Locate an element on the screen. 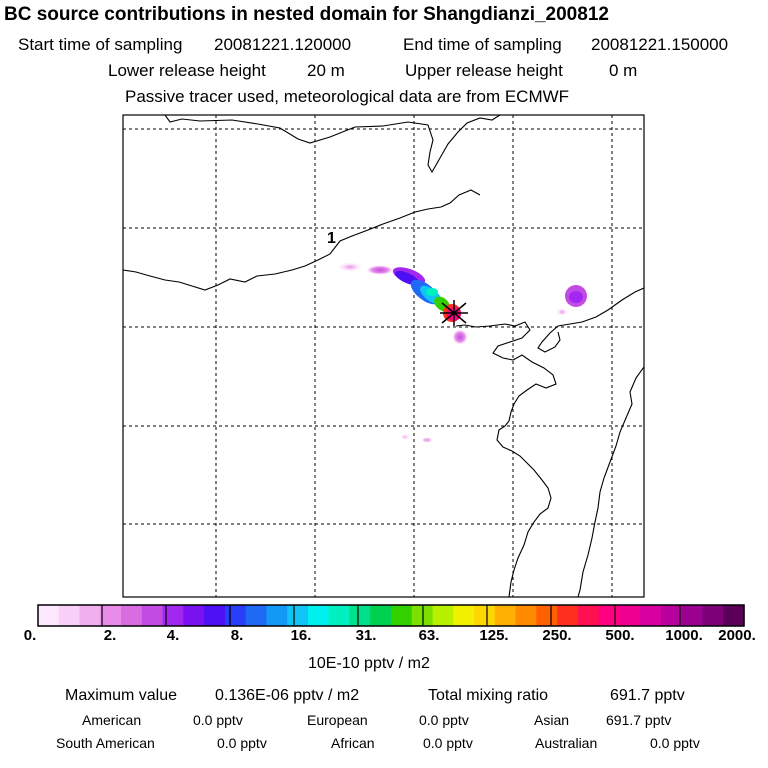 The image size is (768, 768). colorbar-tick: 63. is located at coordinates (429, 635).